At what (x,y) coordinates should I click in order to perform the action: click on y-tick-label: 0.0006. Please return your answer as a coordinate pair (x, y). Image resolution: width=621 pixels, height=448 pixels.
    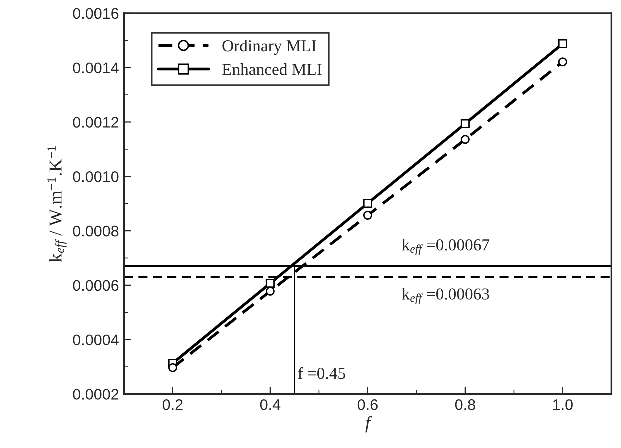
    Looking at the image, I should click on (96, 286).